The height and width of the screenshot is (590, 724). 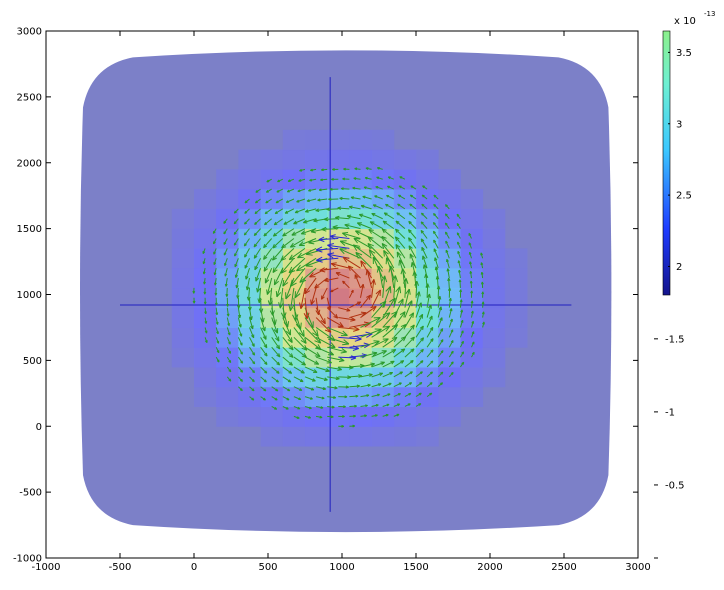 What do you see at coordinates (679, 124) in the screenshot?
I see `colorbar-tick-label: 3` at bounding box center [679, 124].